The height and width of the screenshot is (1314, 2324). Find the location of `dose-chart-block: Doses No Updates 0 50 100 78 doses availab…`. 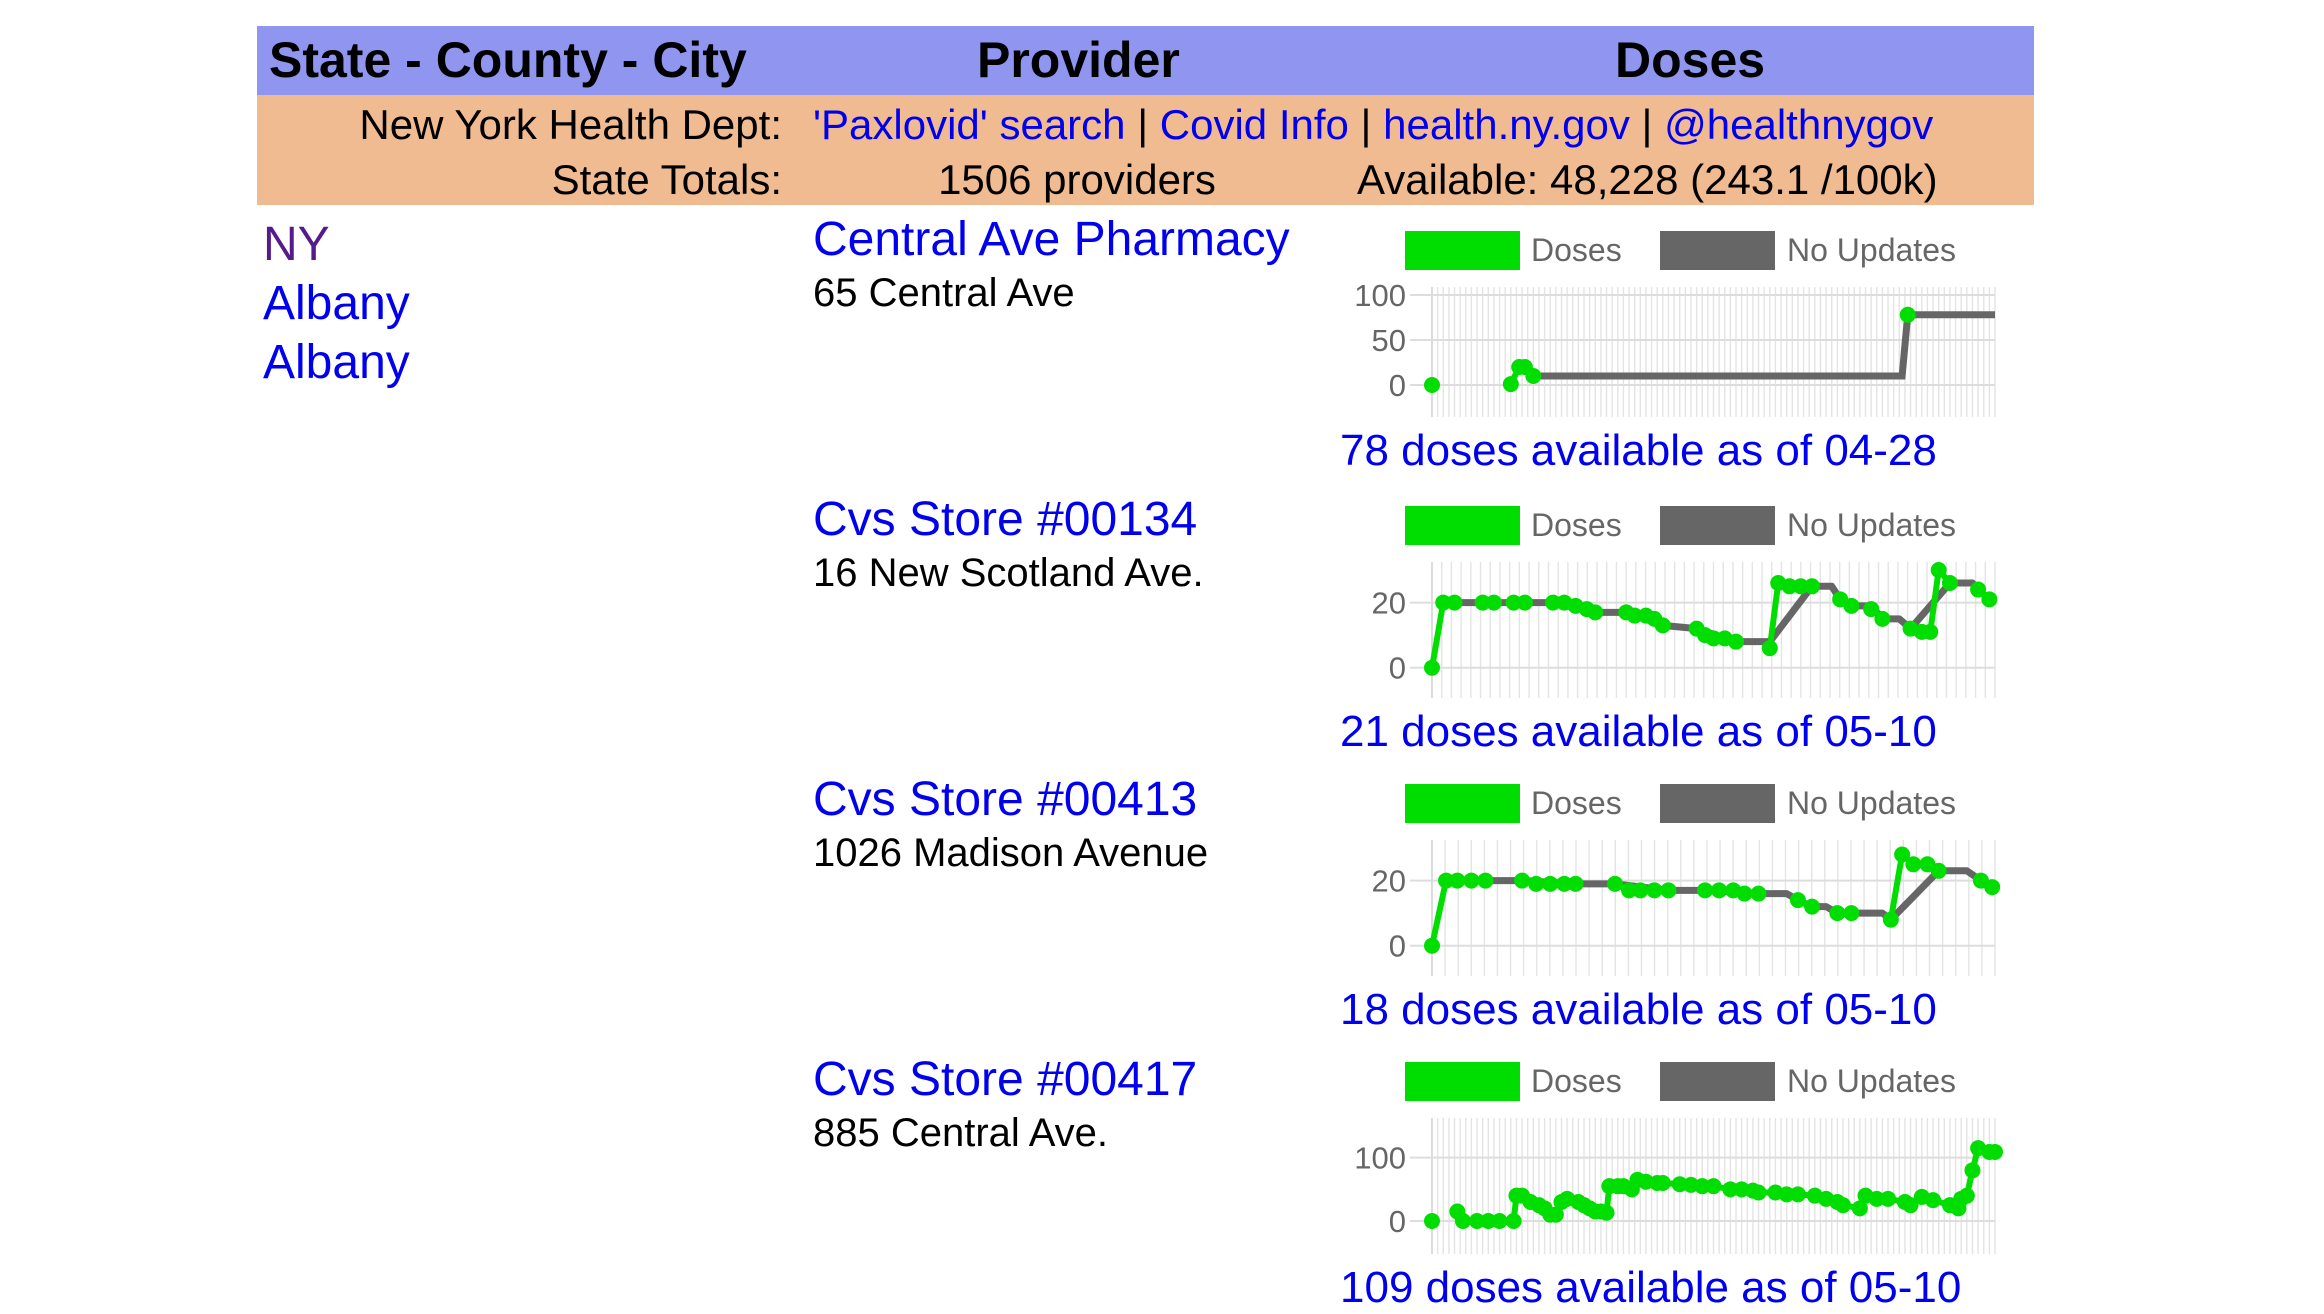

dose-chart-block: Doses No Updates 0 50 100 78 doses availab… is located at coordinates (1690, 354).